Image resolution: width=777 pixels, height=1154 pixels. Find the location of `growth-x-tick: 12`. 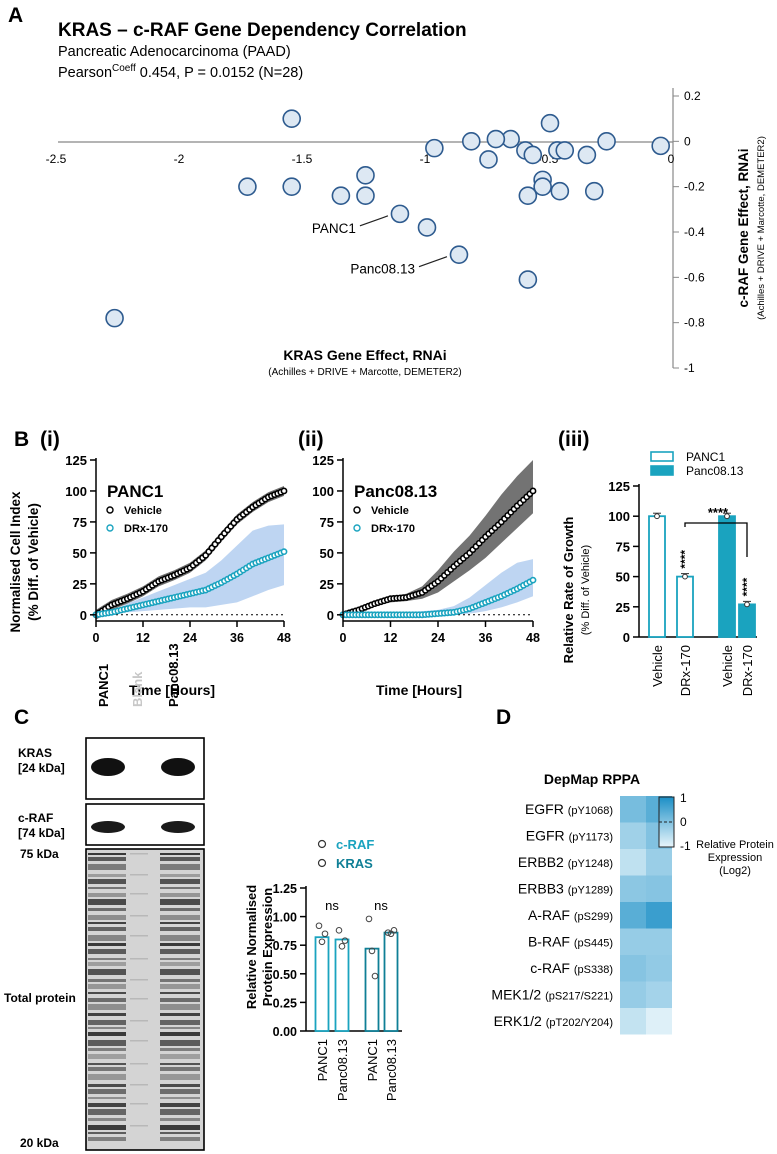

growth-x-tick: 12 is located at coordinates (391, 638).